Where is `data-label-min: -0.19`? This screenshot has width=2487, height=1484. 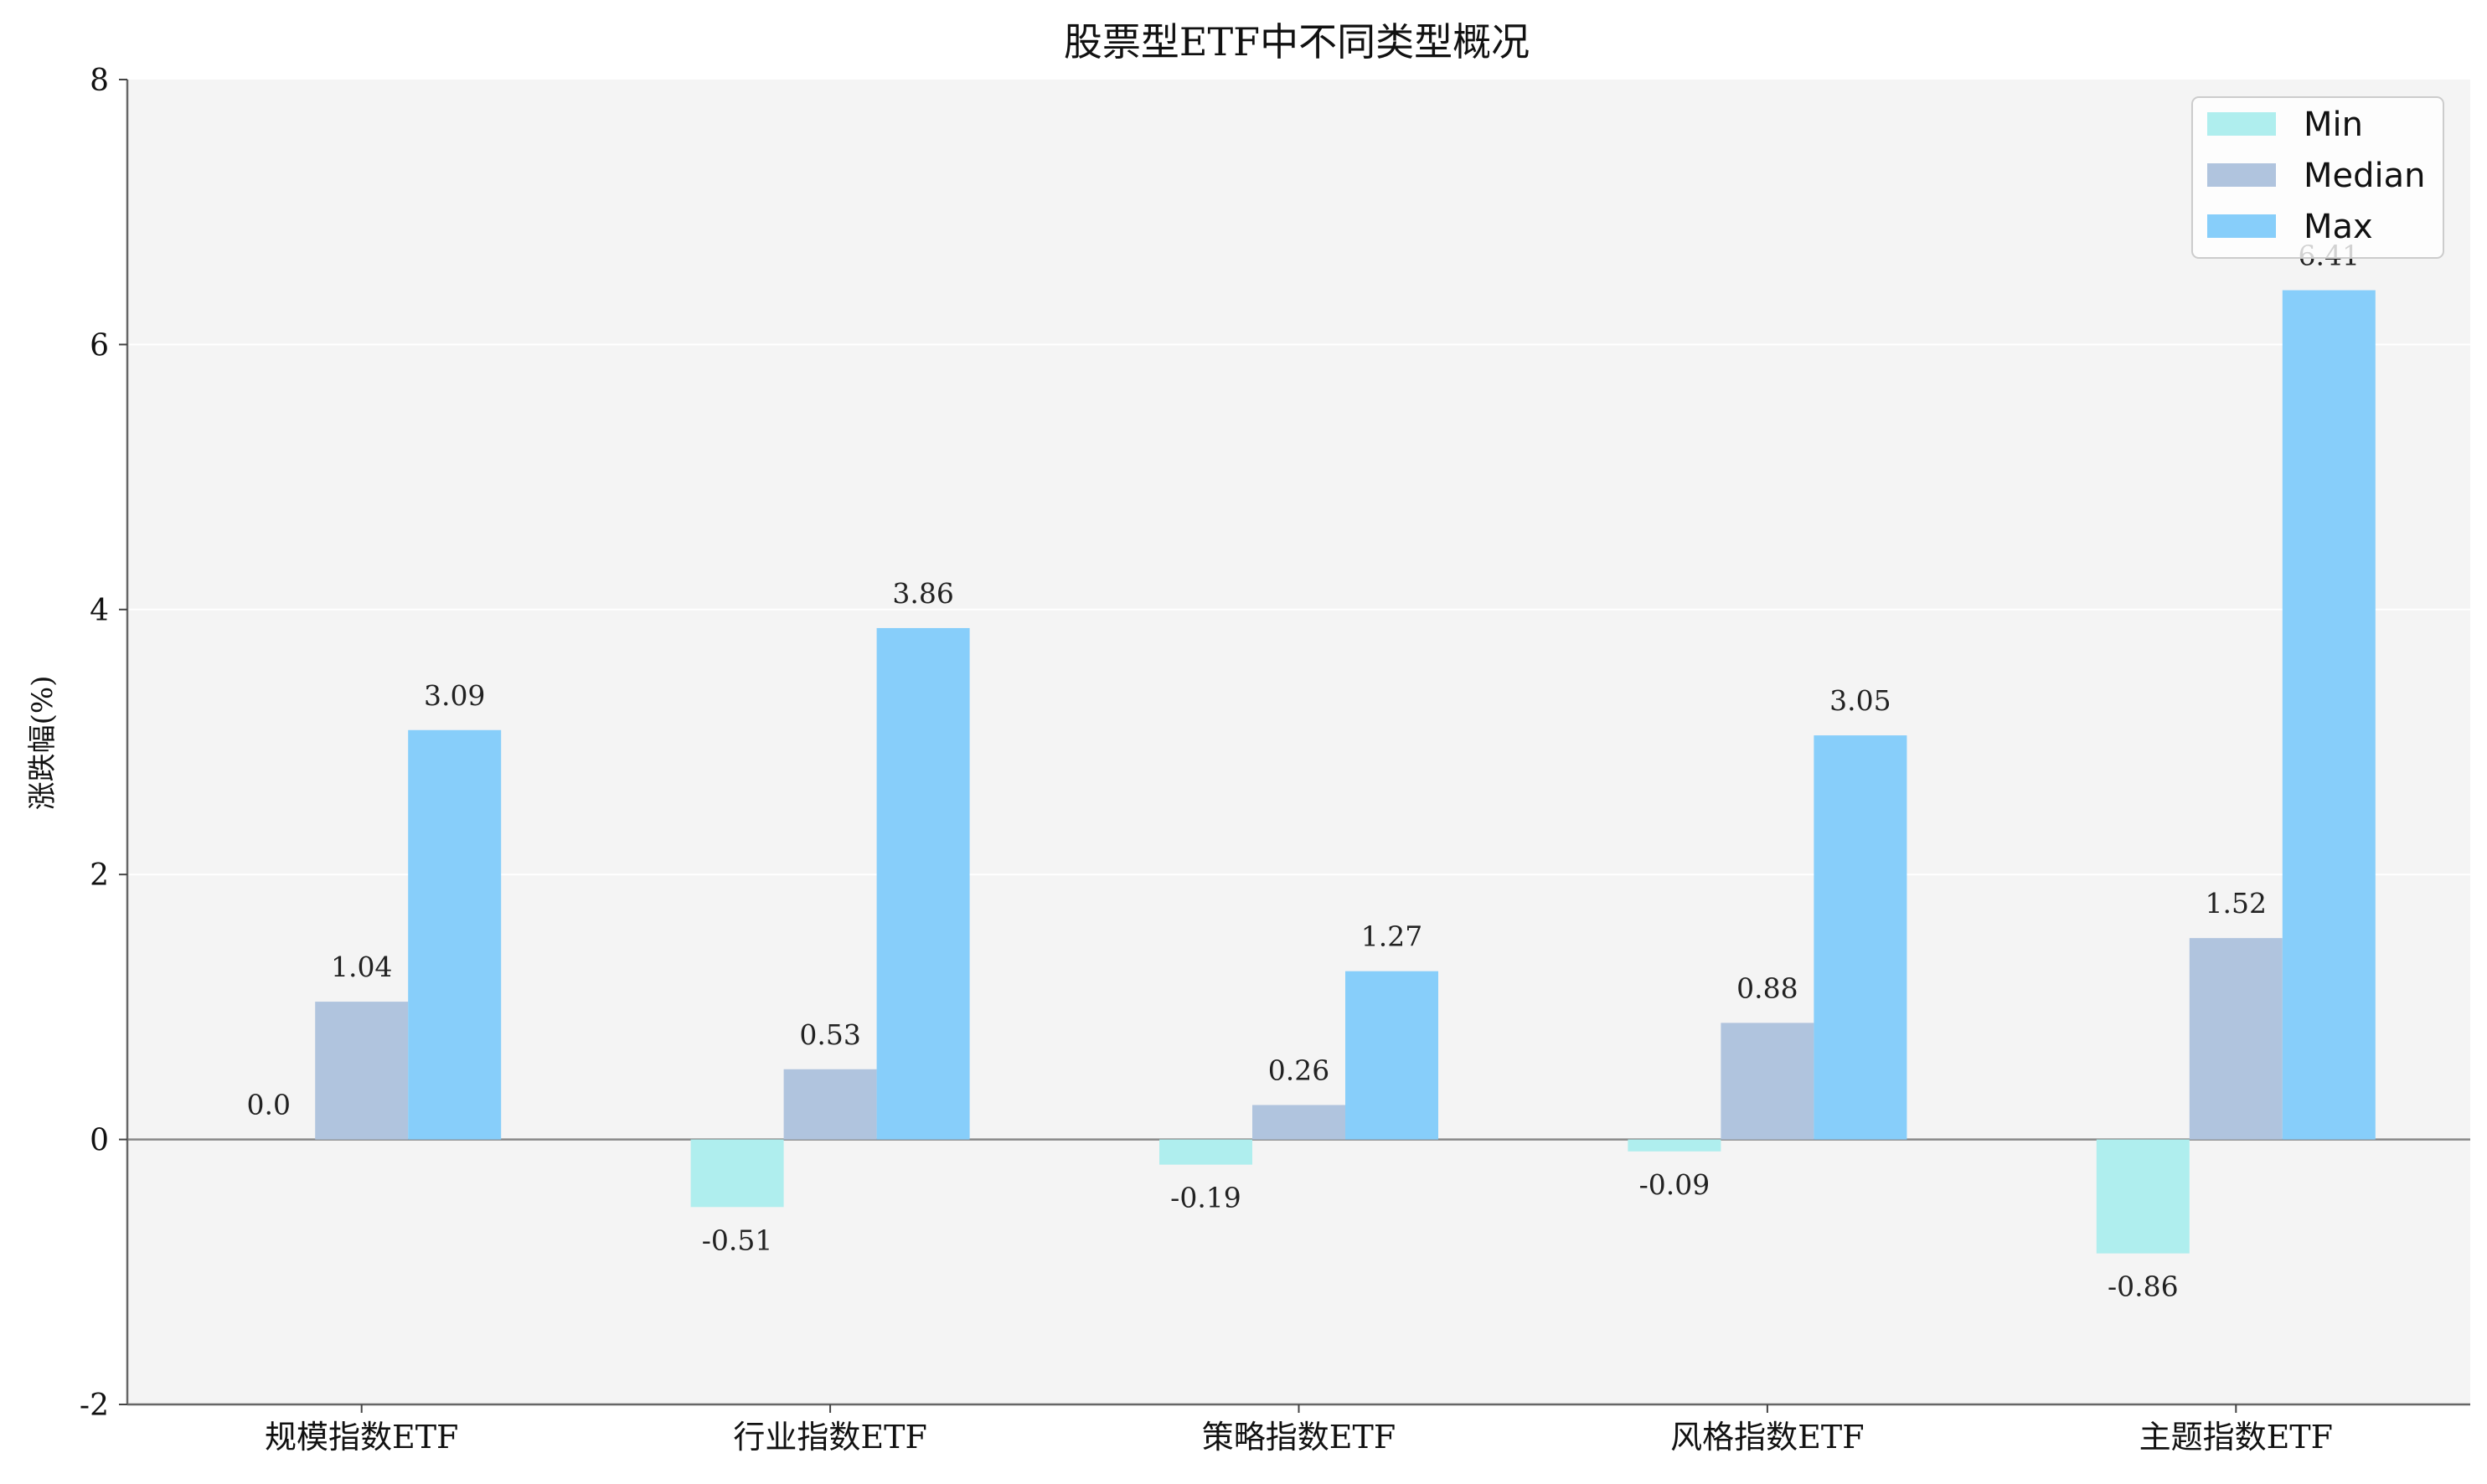 data-label-min: -0.19 is located at coordinates (1205, 1198).